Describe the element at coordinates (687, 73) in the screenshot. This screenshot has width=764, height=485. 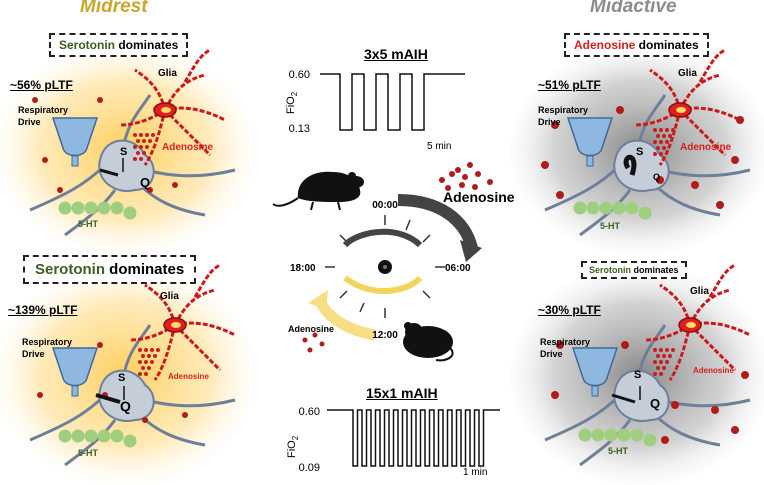
I see `glia-label-top-right: Glia` at that location.